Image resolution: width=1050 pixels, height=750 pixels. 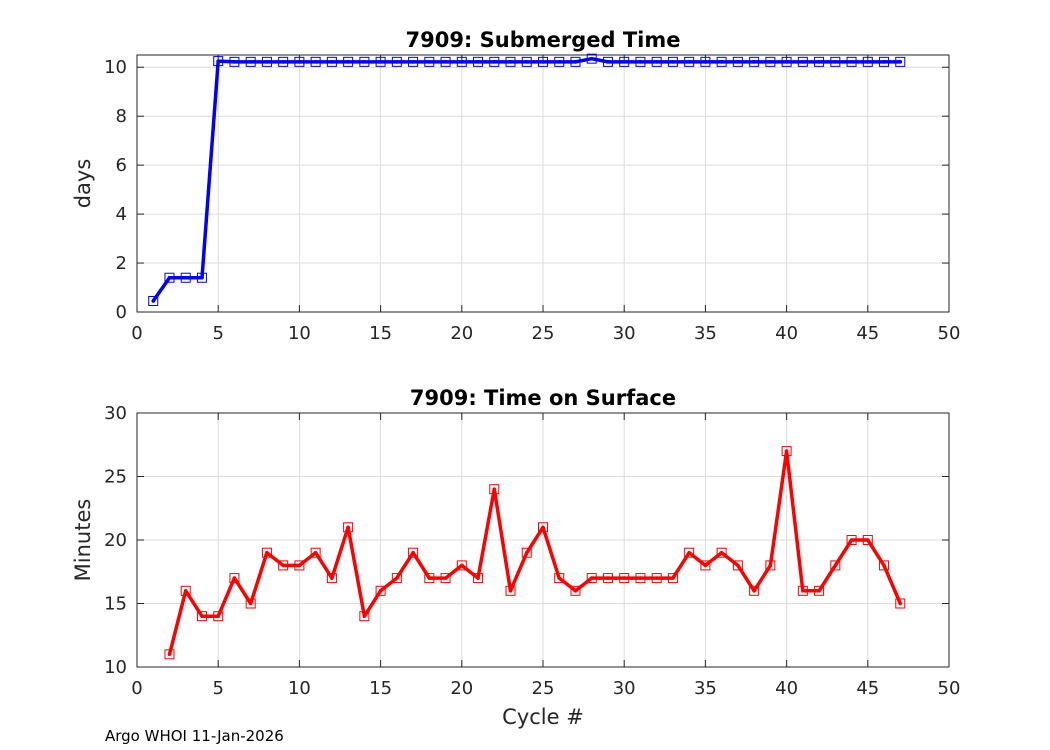 What do you see at coordinates (115, 477) in the screenshot?
I see `y-tick-label: 25` at bounding box center [115, 477].